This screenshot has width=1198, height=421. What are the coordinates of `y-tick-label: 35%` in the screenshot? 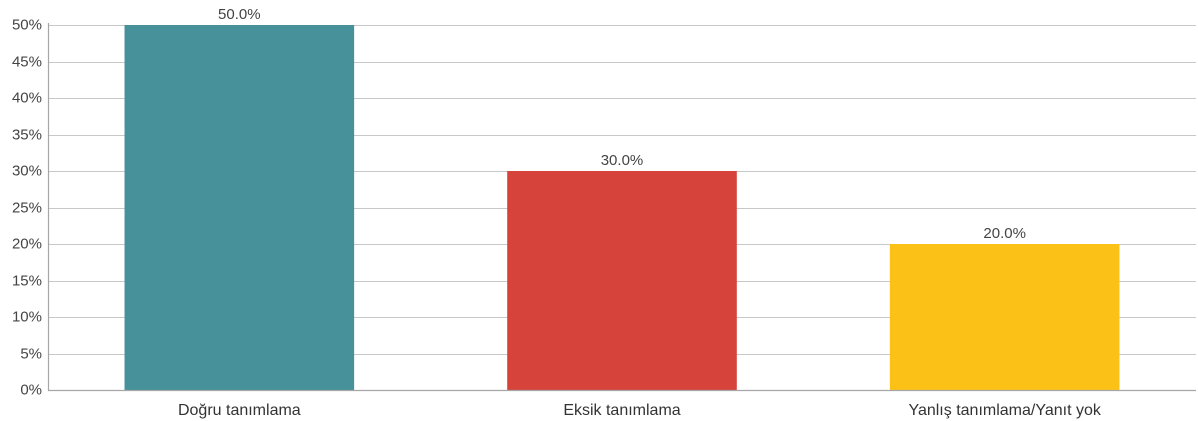 It's located at (27, 134).